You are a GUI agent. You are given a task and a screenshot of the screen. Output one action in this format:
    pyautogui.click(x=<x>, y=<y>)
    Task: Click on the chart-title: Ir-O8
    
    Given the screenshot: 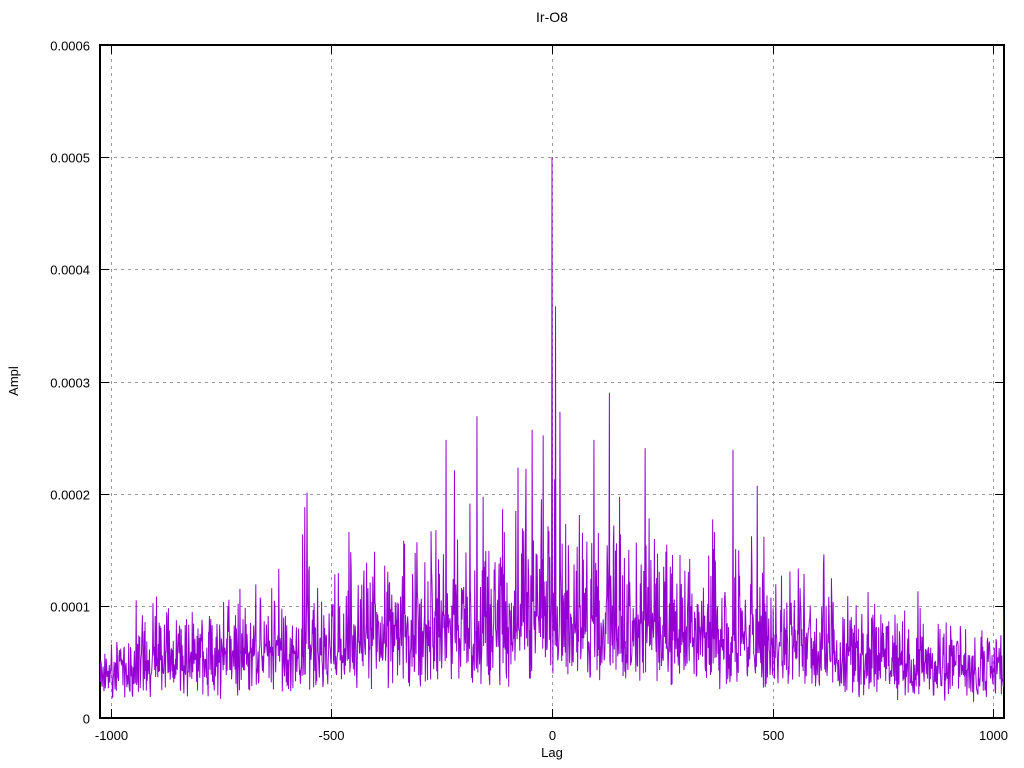 What is the action you would take?
    pyautogui.click(x=552, y=17)
    